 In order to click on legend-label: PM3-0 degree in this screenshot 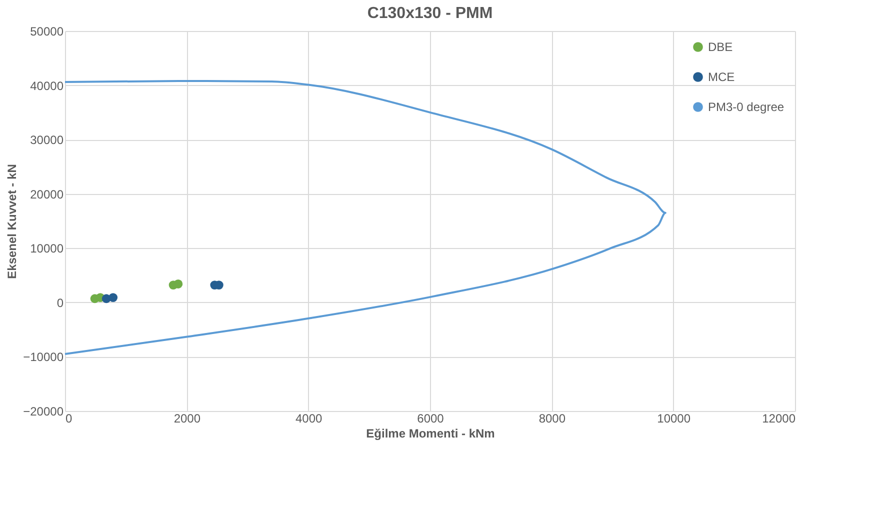, I will do `click(746, 107)`.